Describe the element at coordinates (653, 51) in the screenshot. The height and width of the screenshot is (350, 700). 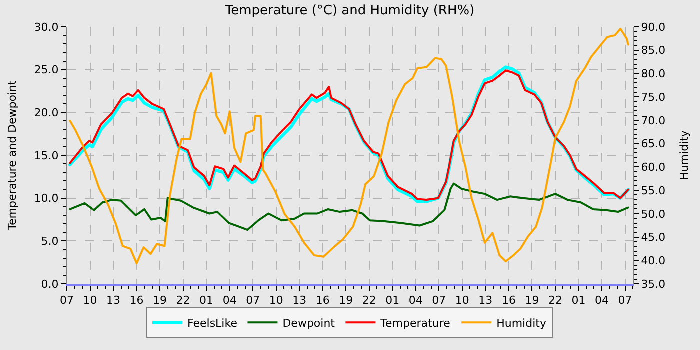
I see `y2-tick-label: 85.0` at that location.